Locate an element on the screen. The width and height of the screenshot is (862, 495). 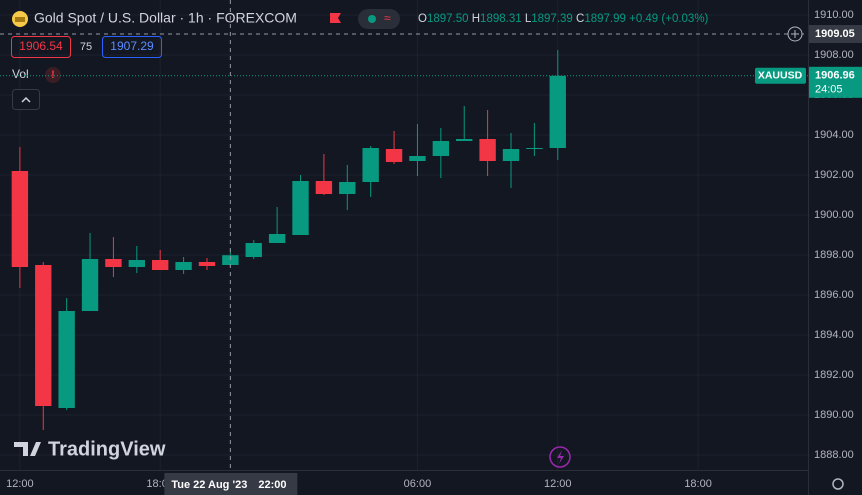
y-tick-label: 1890.00 is located at coordinates (834, 415).